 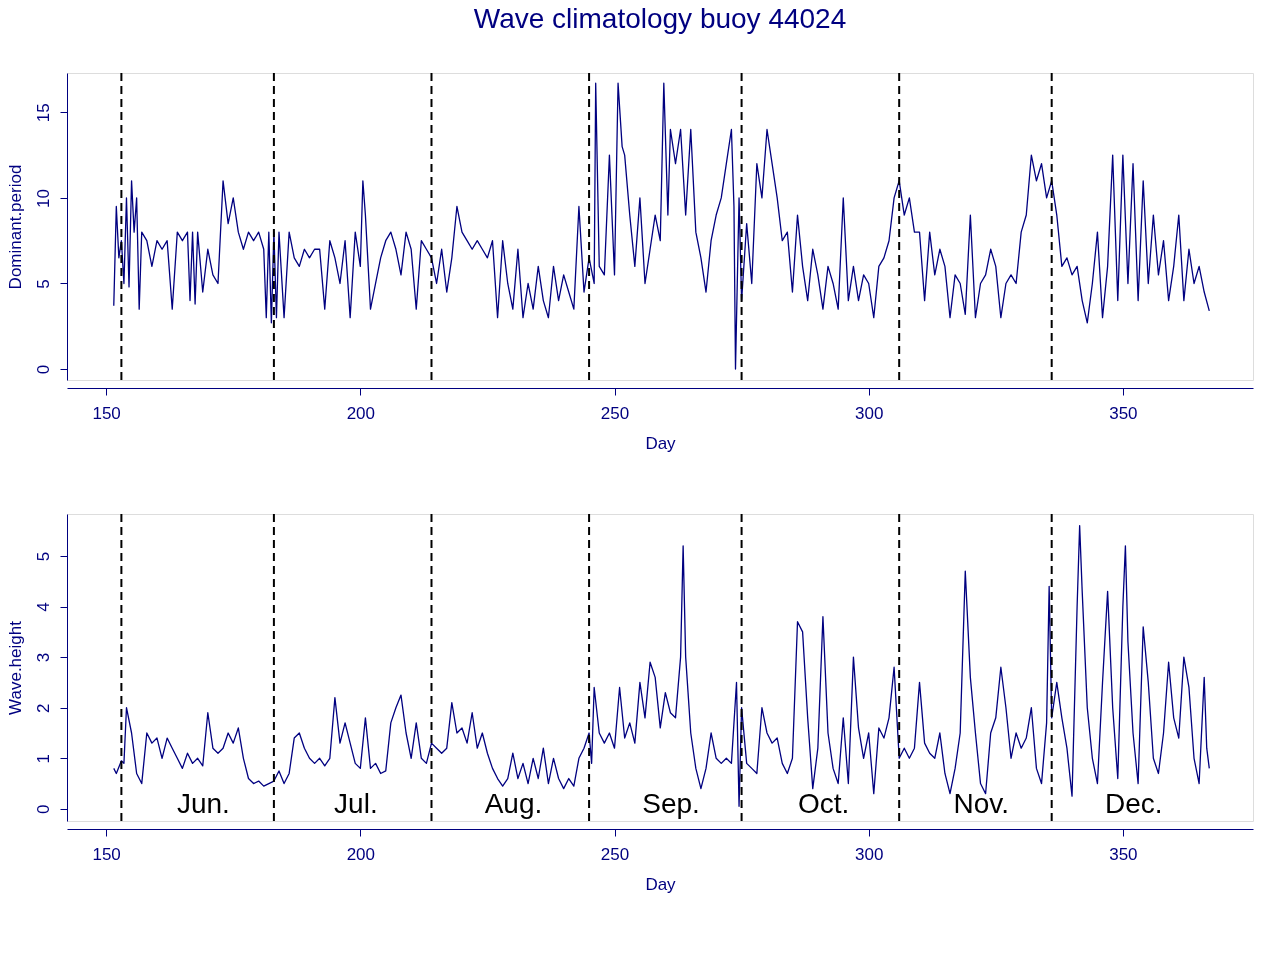 I want to click on ref-line-label: Dec., so click(x=1133, y=803).